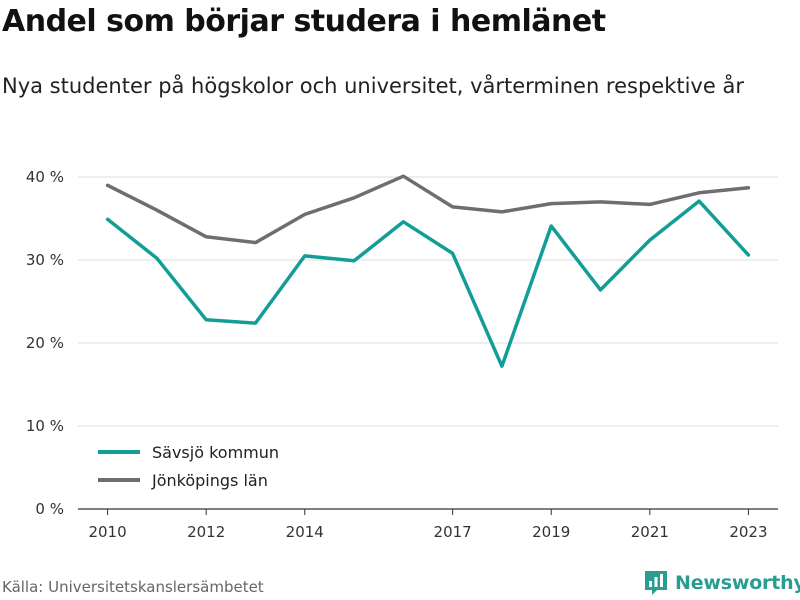 The height and width of the screenshot is (600, 800). What do you see at coordinates (45, 426) in the screenshot?
I see `y-tick-label: 10 %` at bounding box center [45, 426].